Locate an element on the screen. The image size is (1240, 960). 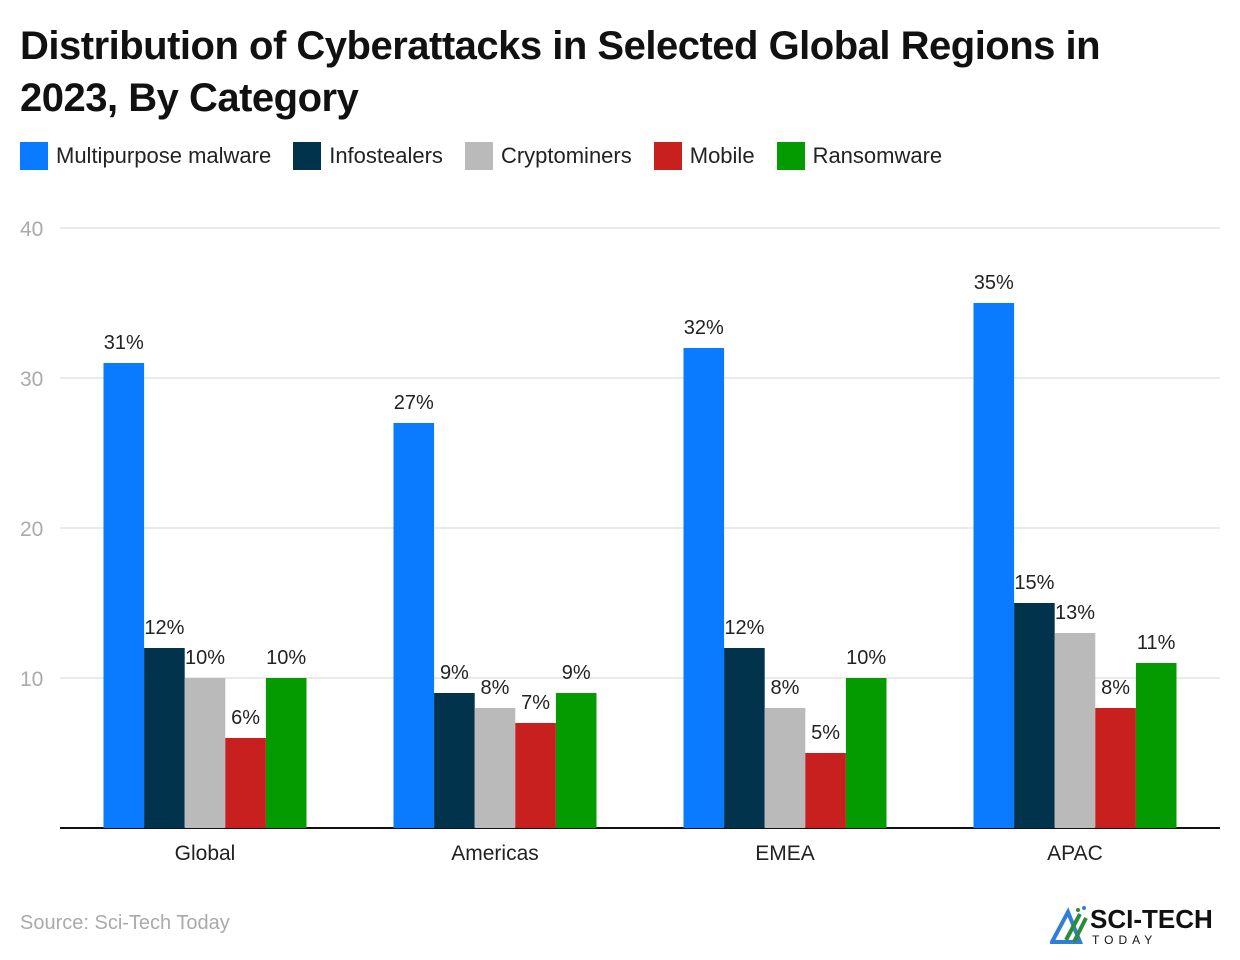
y-tick-label: 40 is located at coordinates (31, 229).